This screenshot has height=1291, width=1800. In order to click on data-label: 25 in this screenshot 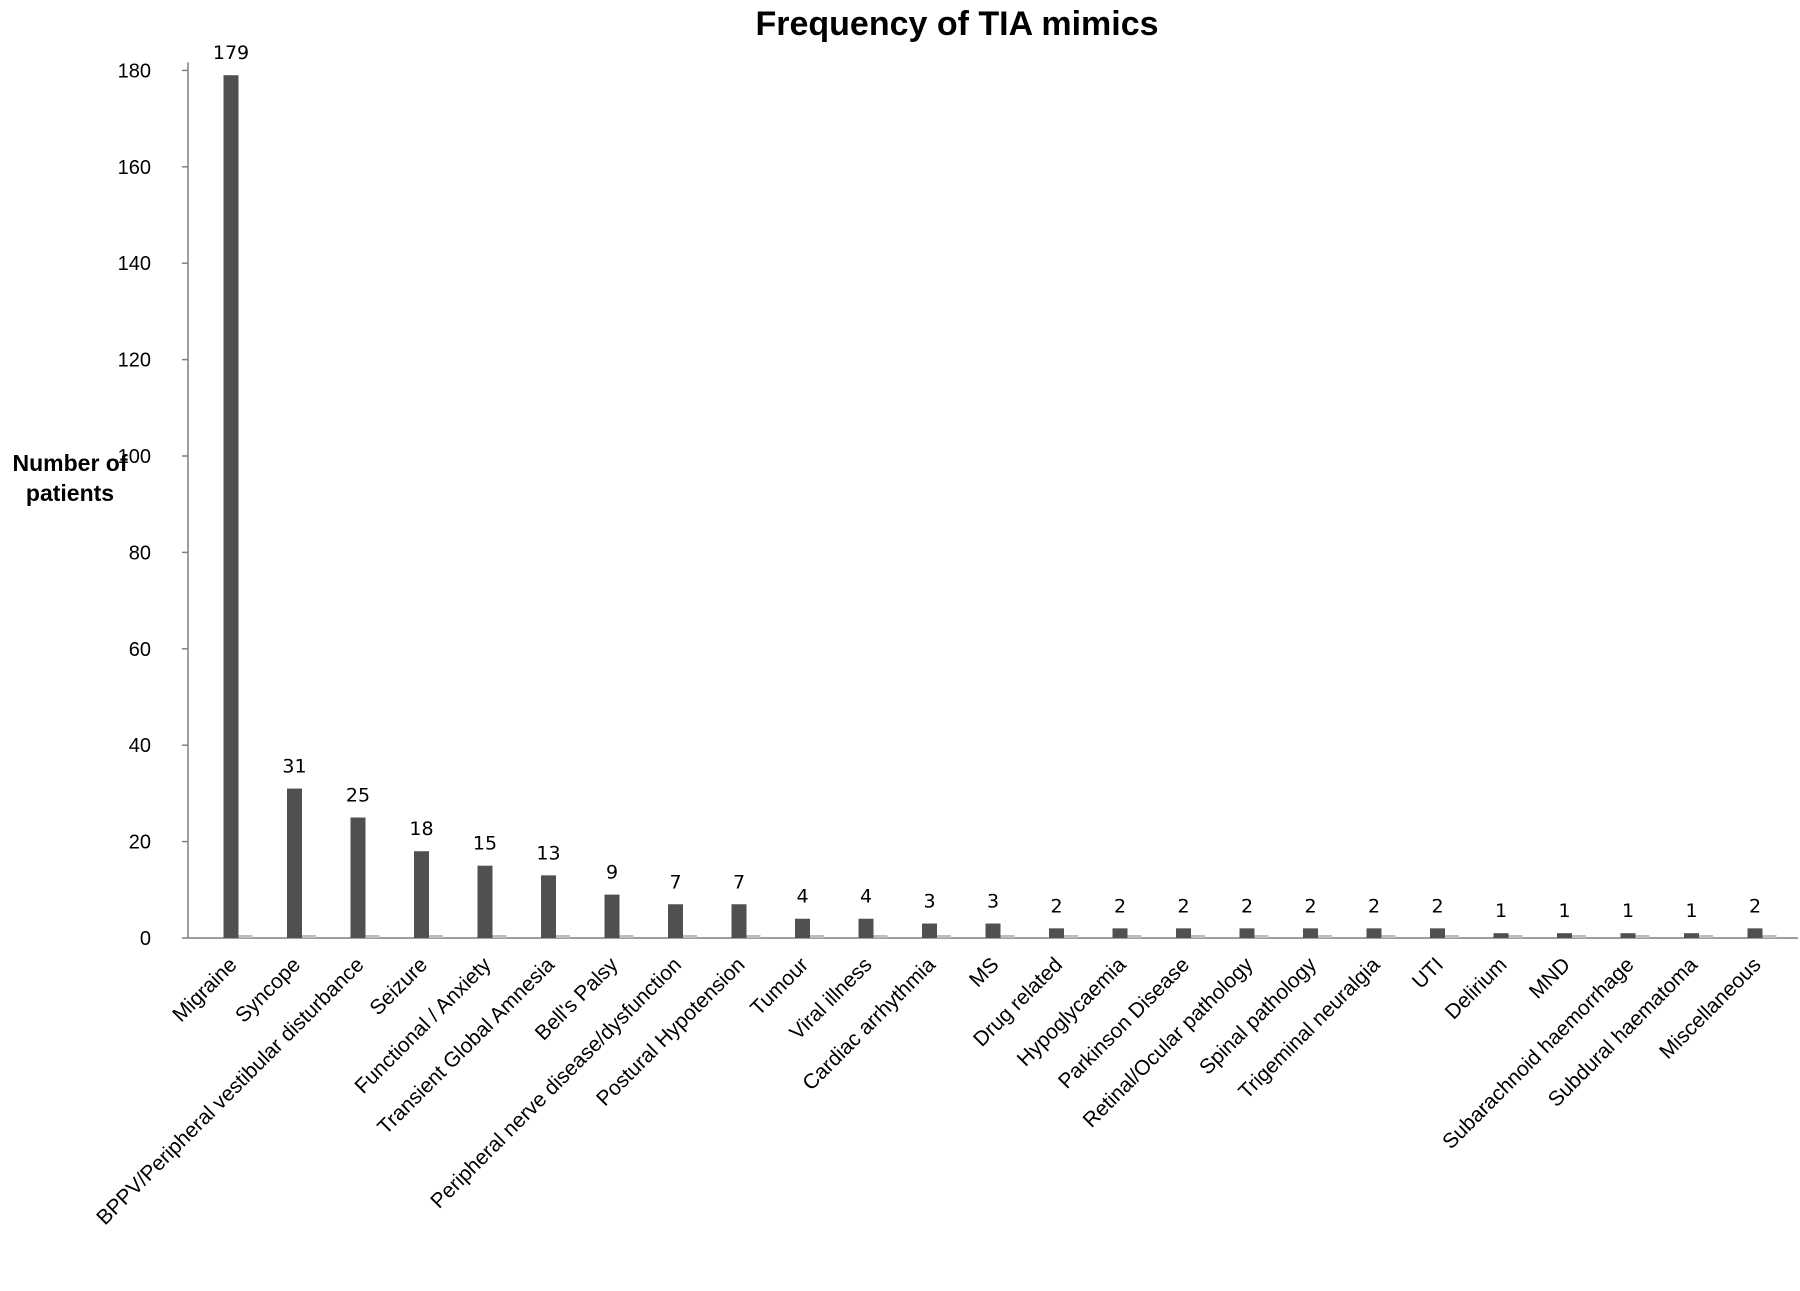, I will do `click(358, 796)`.